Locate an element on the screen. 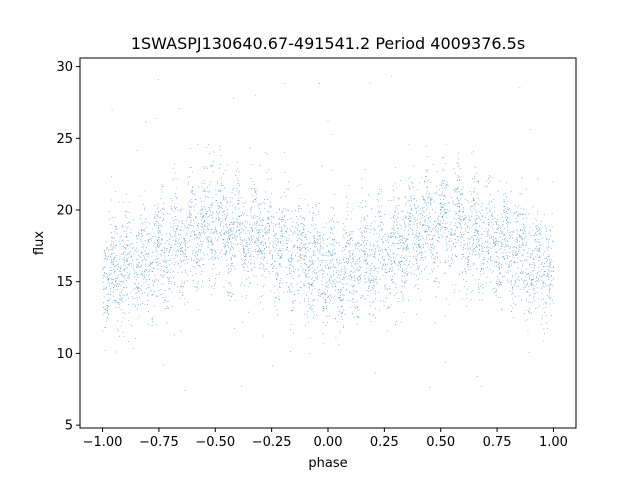 The image size is (640, 480). y-tick-label: 15 is located at coordinates (64, 282).